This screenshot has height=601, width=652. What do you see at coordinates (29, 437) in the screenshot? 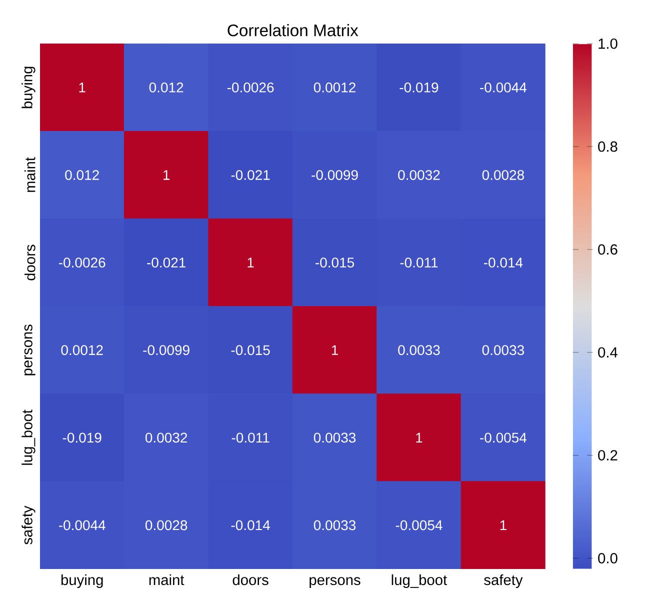
I see `y-tick-label: lug_boot` at bounding box center [29, 437].